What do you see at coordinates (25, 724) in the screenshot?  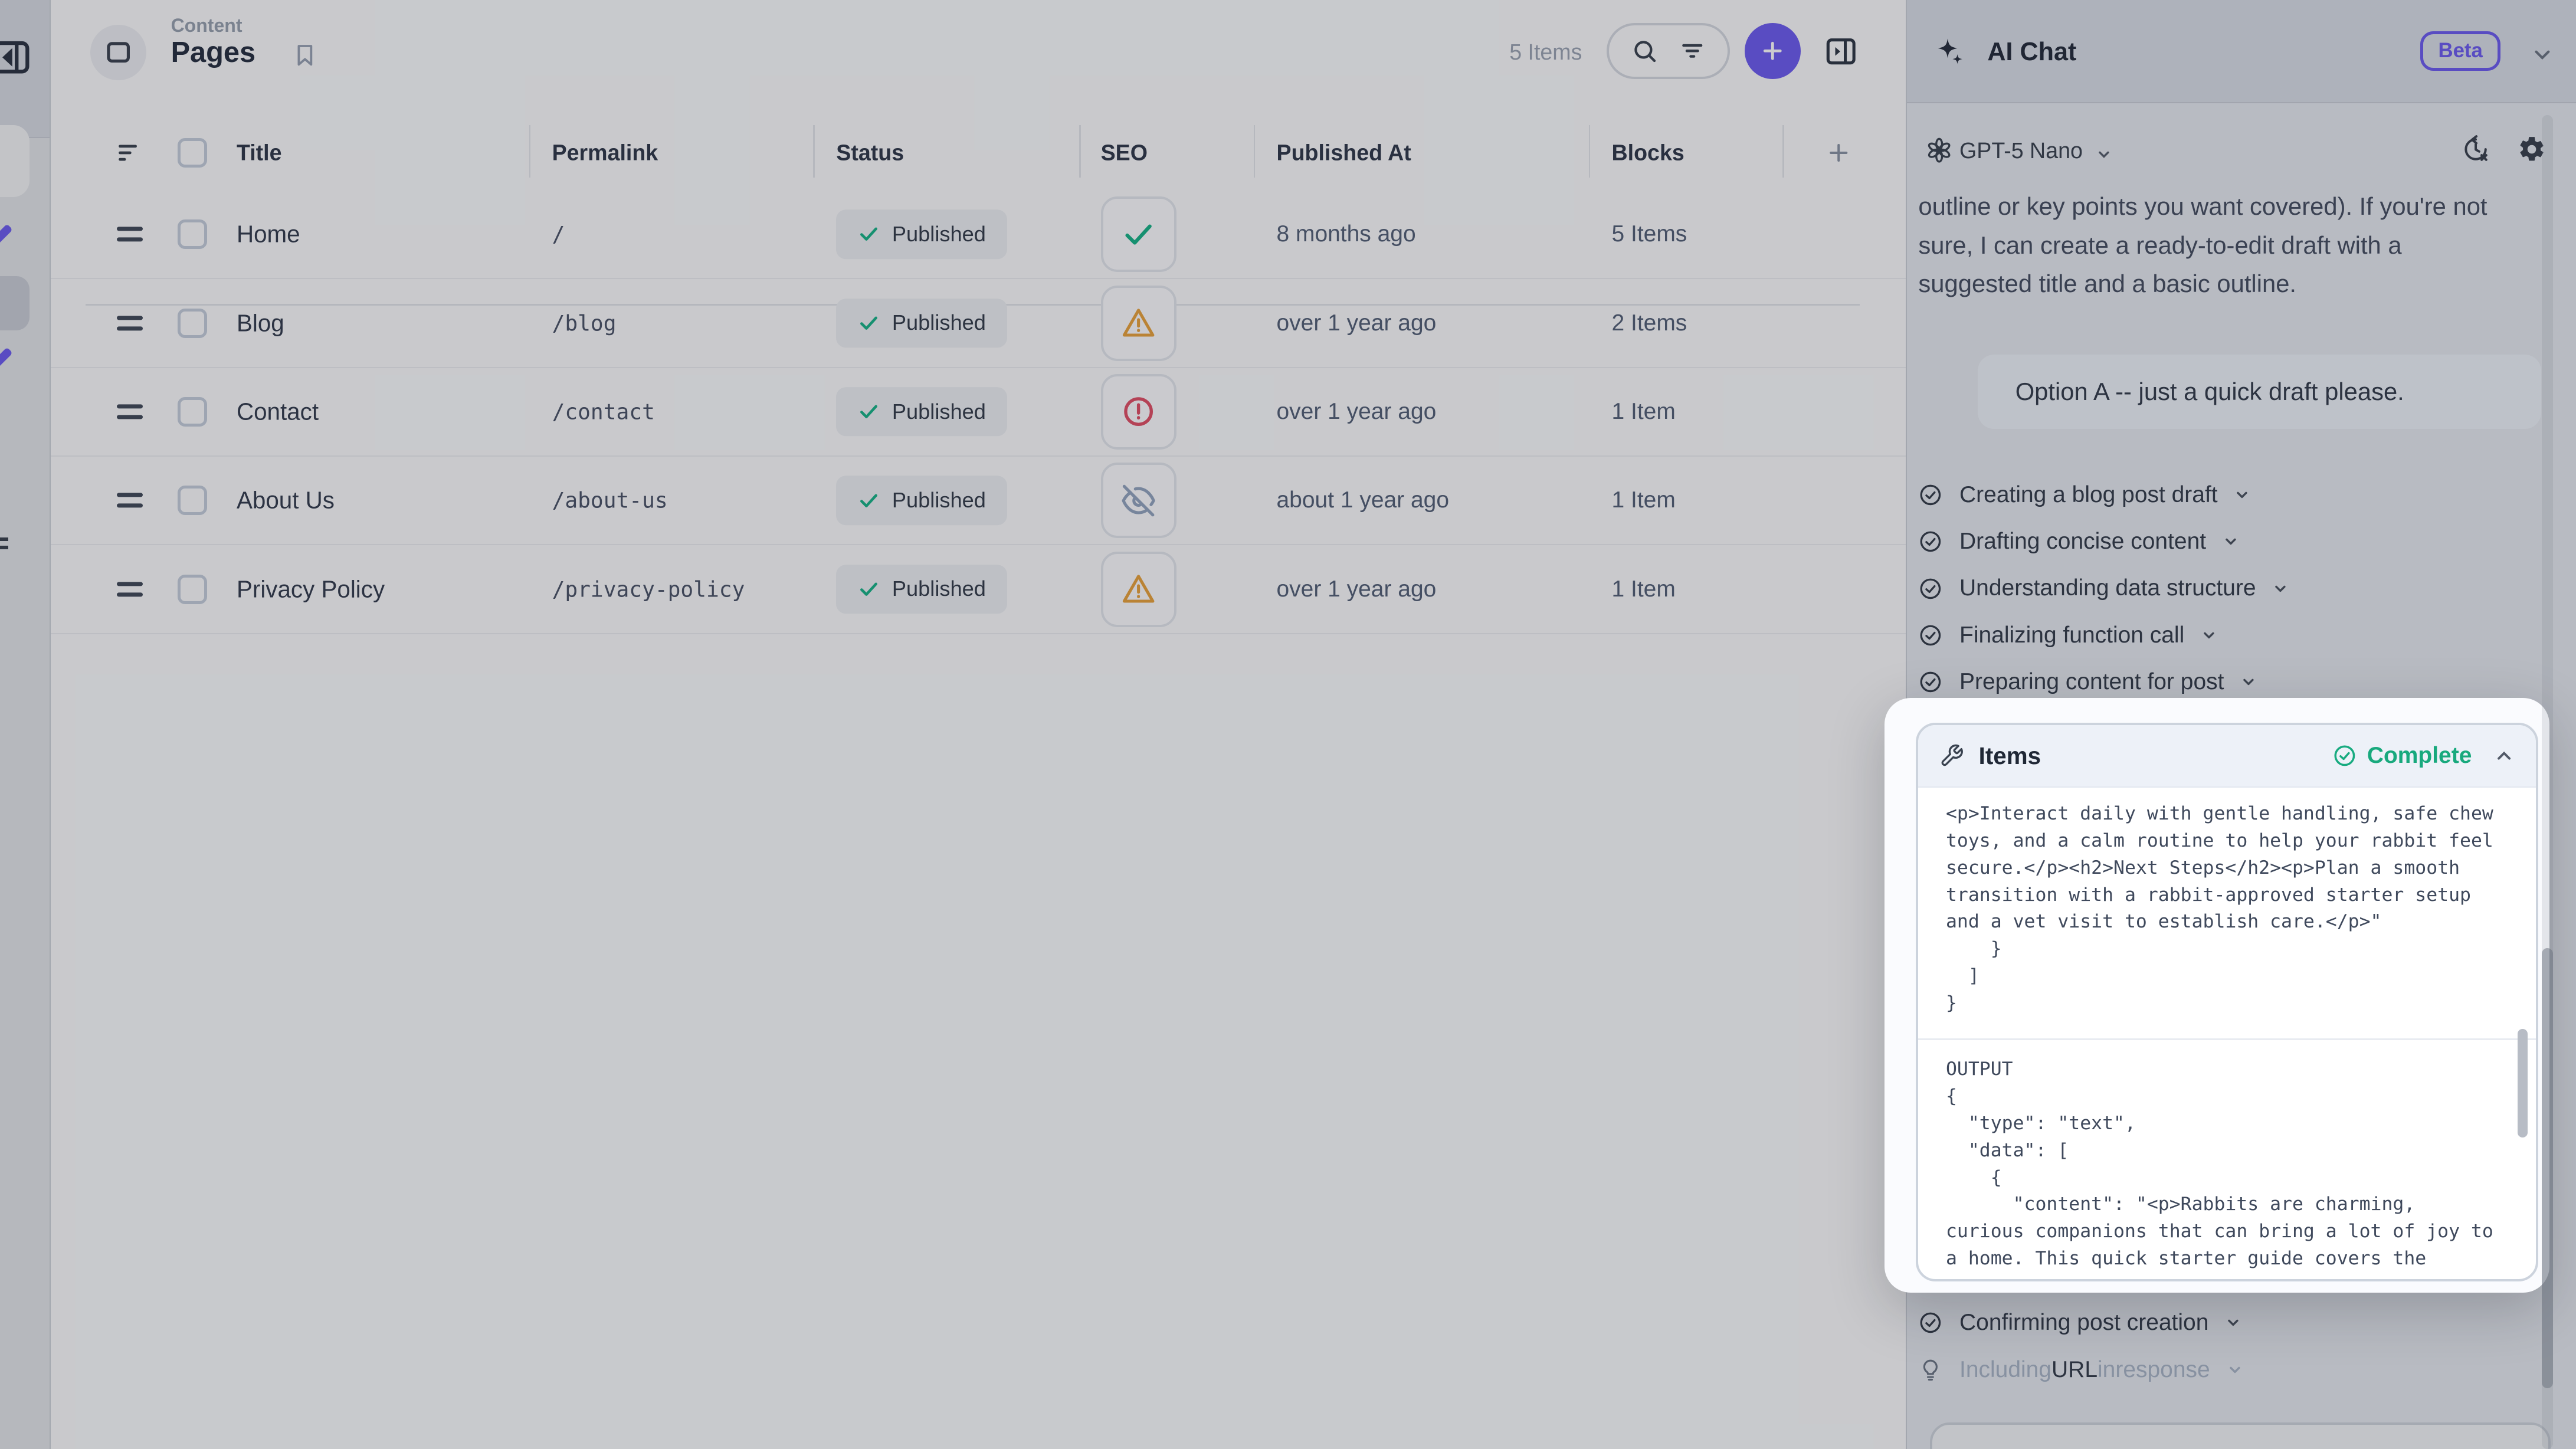 I see `sidebar-strip` at bounding box center [25, 724].